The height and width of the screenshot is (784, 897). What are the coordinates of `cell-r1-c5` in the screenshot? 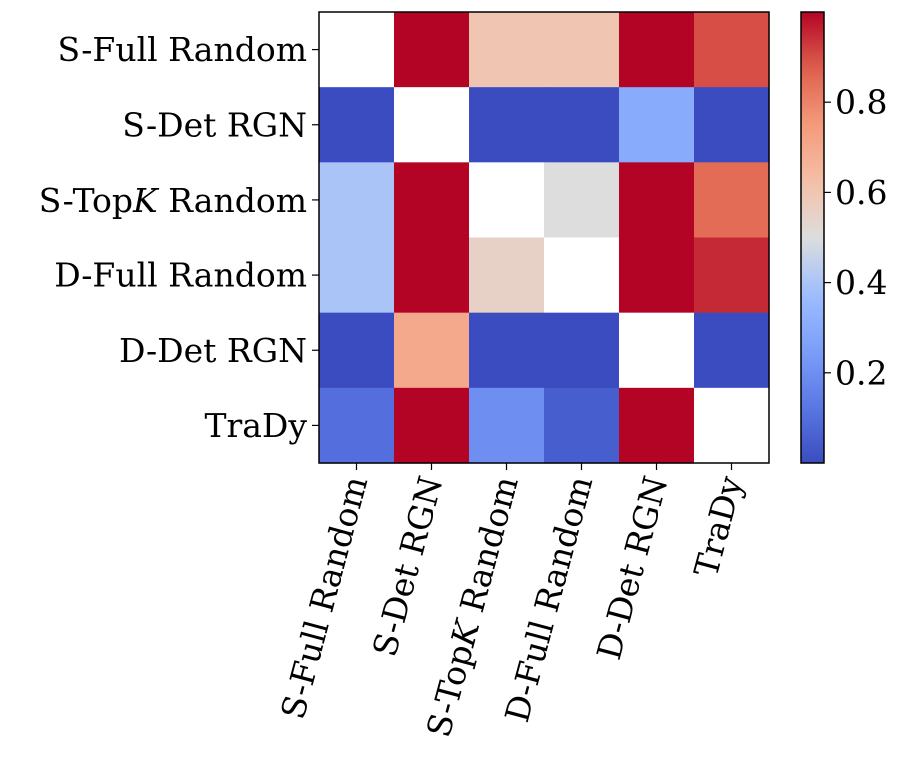 It's located at (732, 125).